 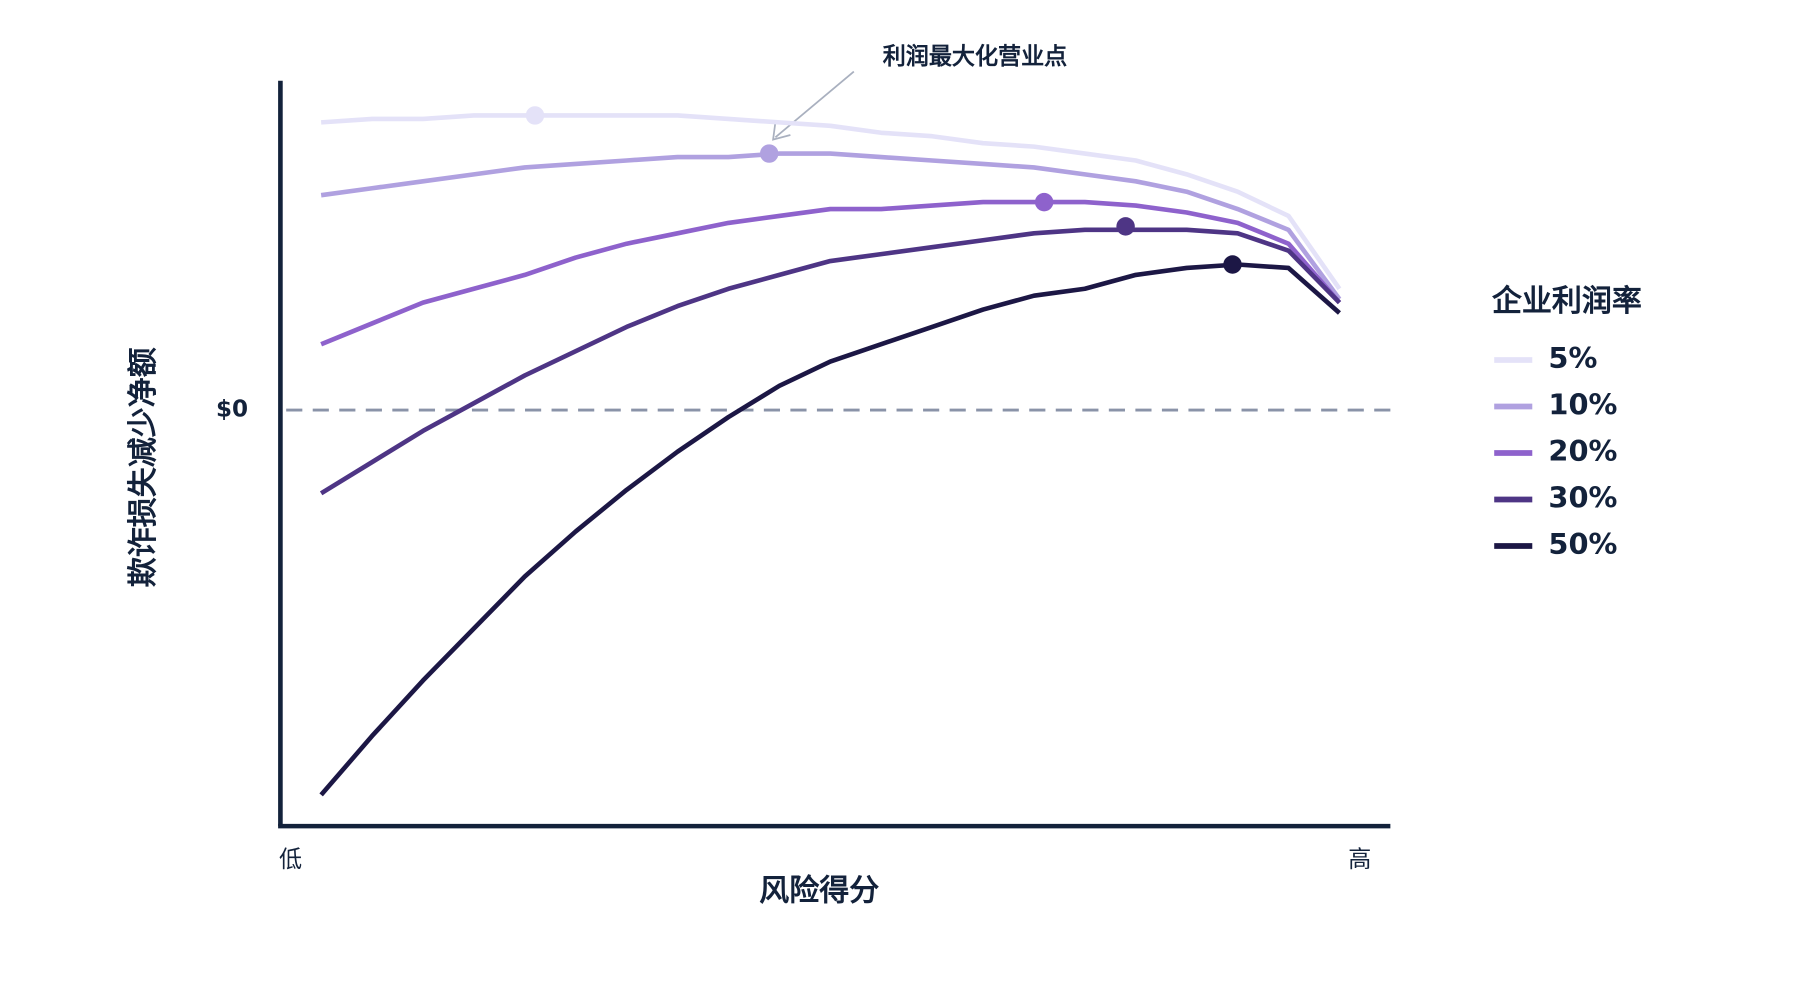 What do you see at coordinates (143, 467) in the screenshot?
I see `y-axis-label: 欺诈损失减少净额` at bounding box center [143, 467].